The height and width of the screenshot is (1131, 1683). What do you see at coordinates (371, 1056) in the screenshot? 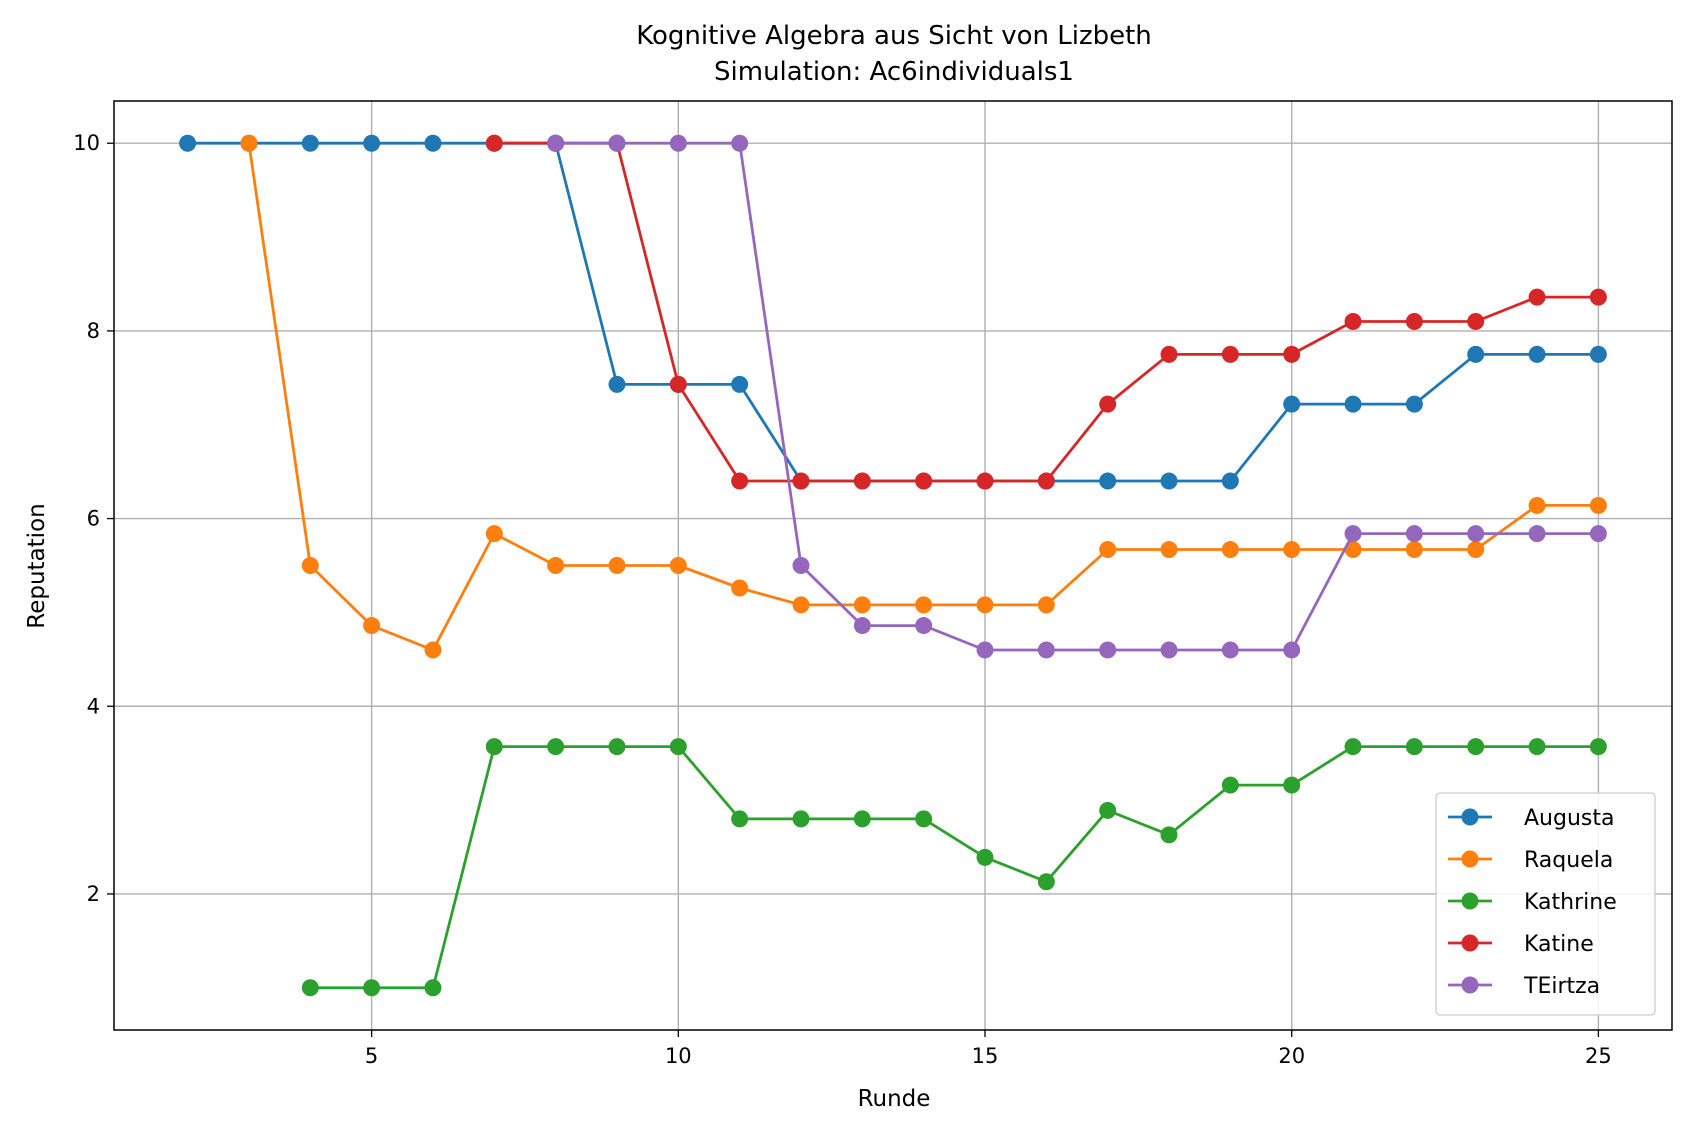
I see `x-tick-label: 5` at bounding box center [371, 1056].